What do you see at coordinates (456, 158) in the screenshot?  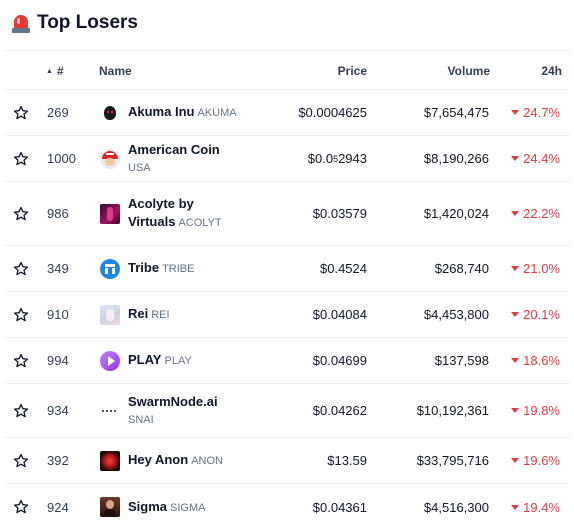 I see `volume: $8,190,266` at bounding box center [456, 158].